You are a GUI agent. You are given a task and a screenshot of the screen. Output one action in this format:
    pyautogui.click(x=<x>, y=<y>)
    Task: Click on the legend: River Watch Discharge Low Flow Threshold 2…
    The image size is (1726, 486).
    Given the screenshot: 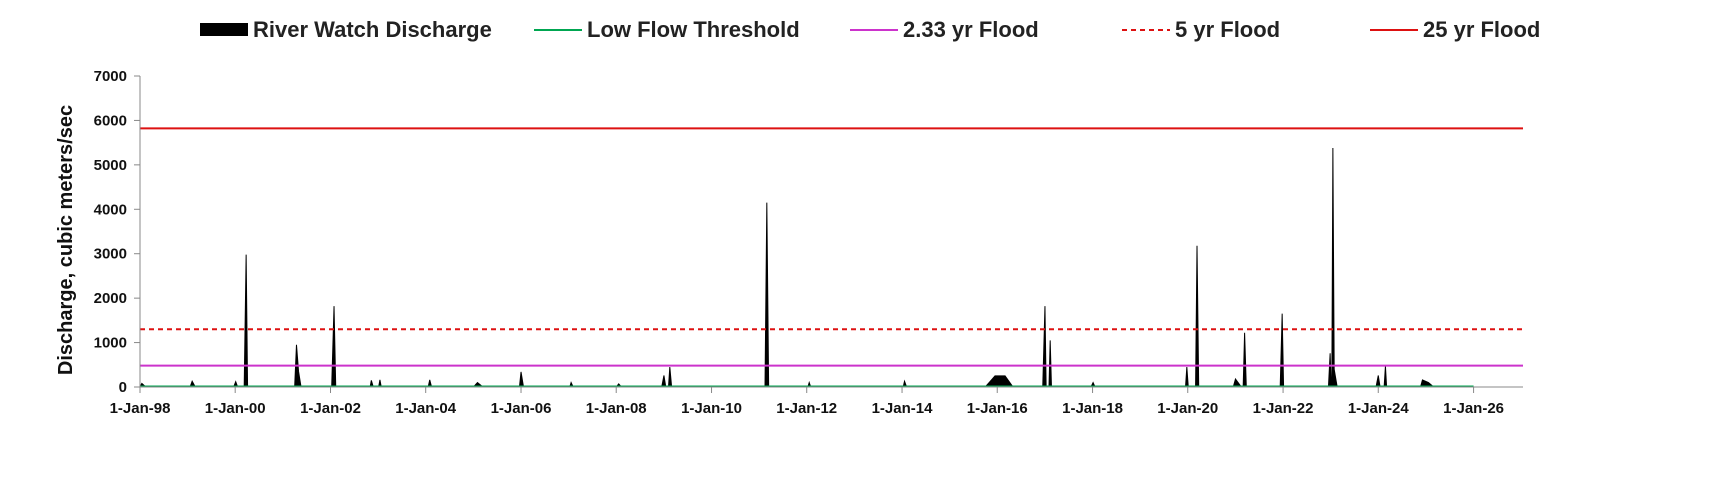 What is the action you would take?
    pyautogui.click(x=870, y=29)
    